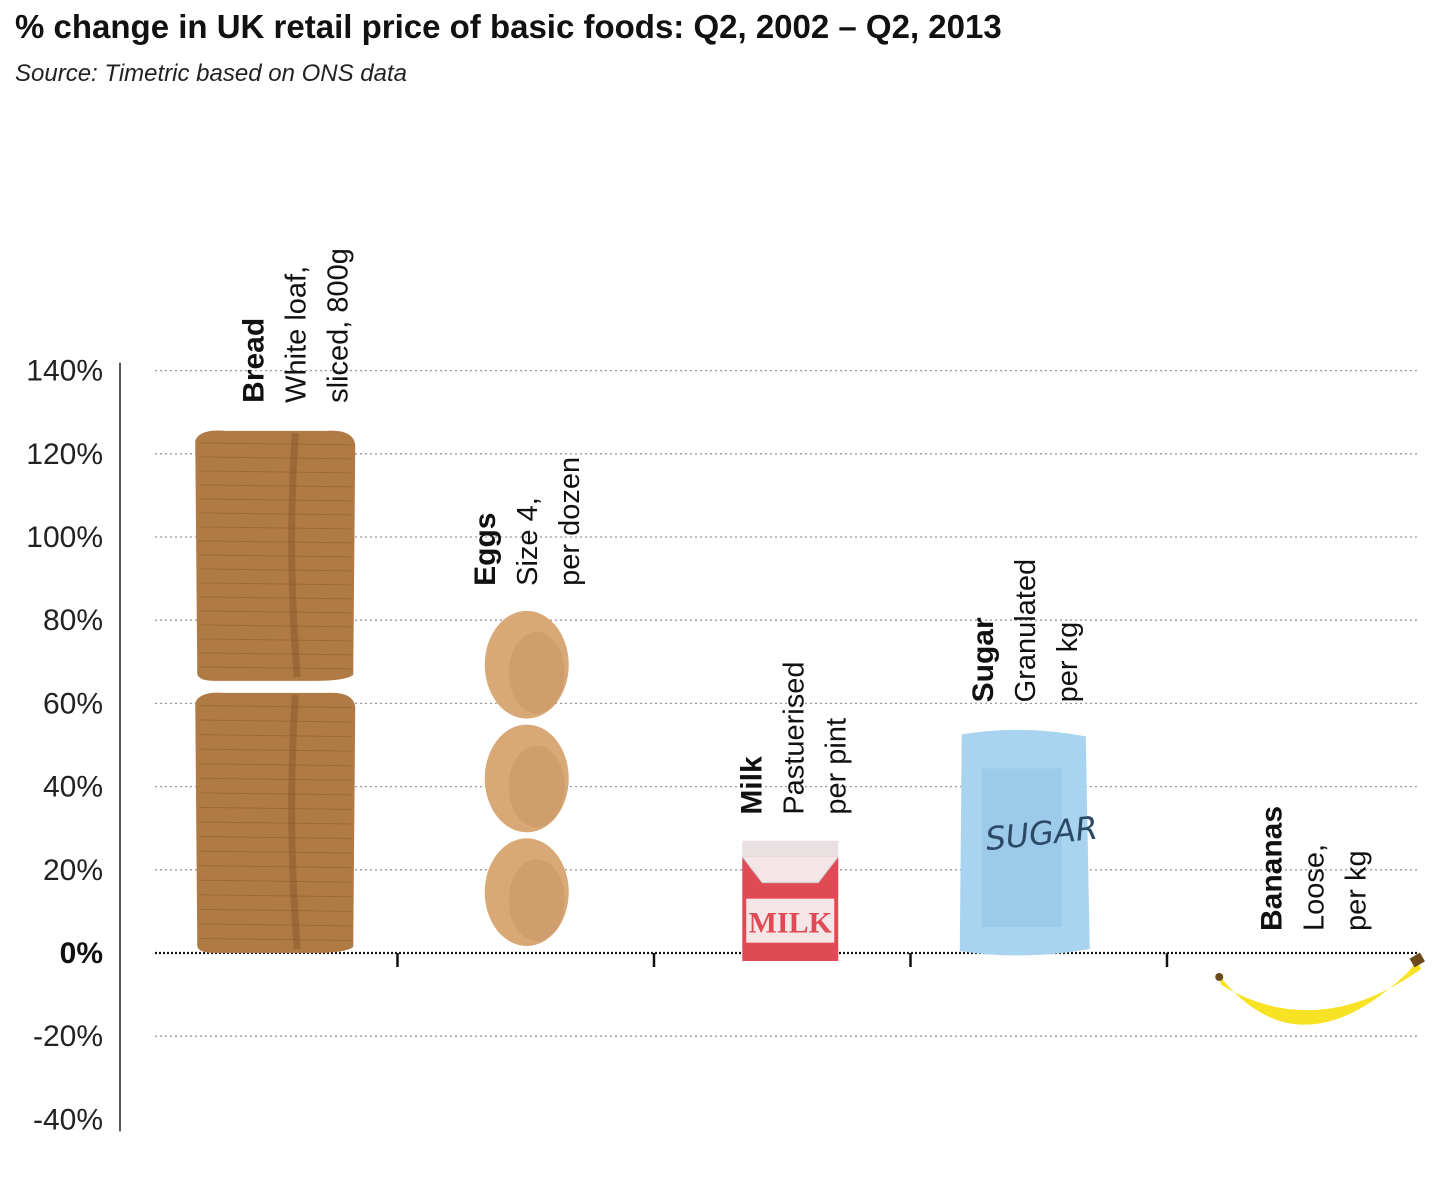  Describe the element at coordinates (64, 537) in the screenshot. I see `y-tick-label: 100%` at that location.